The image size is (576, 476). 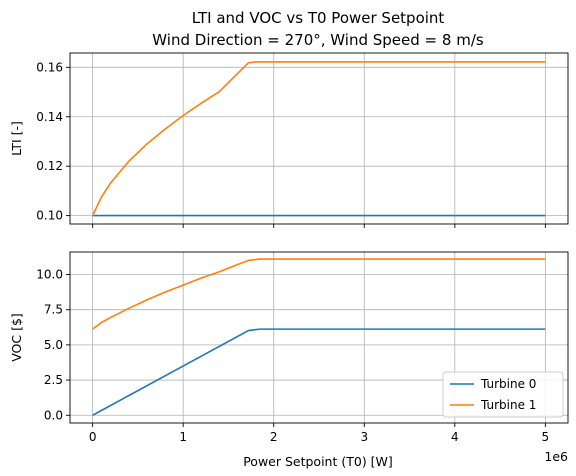 What do you see at coordinates (49, 275) in the screenshot?
I see `bottom-y-tick-label: 10.0` at bounding box center [49, 275].